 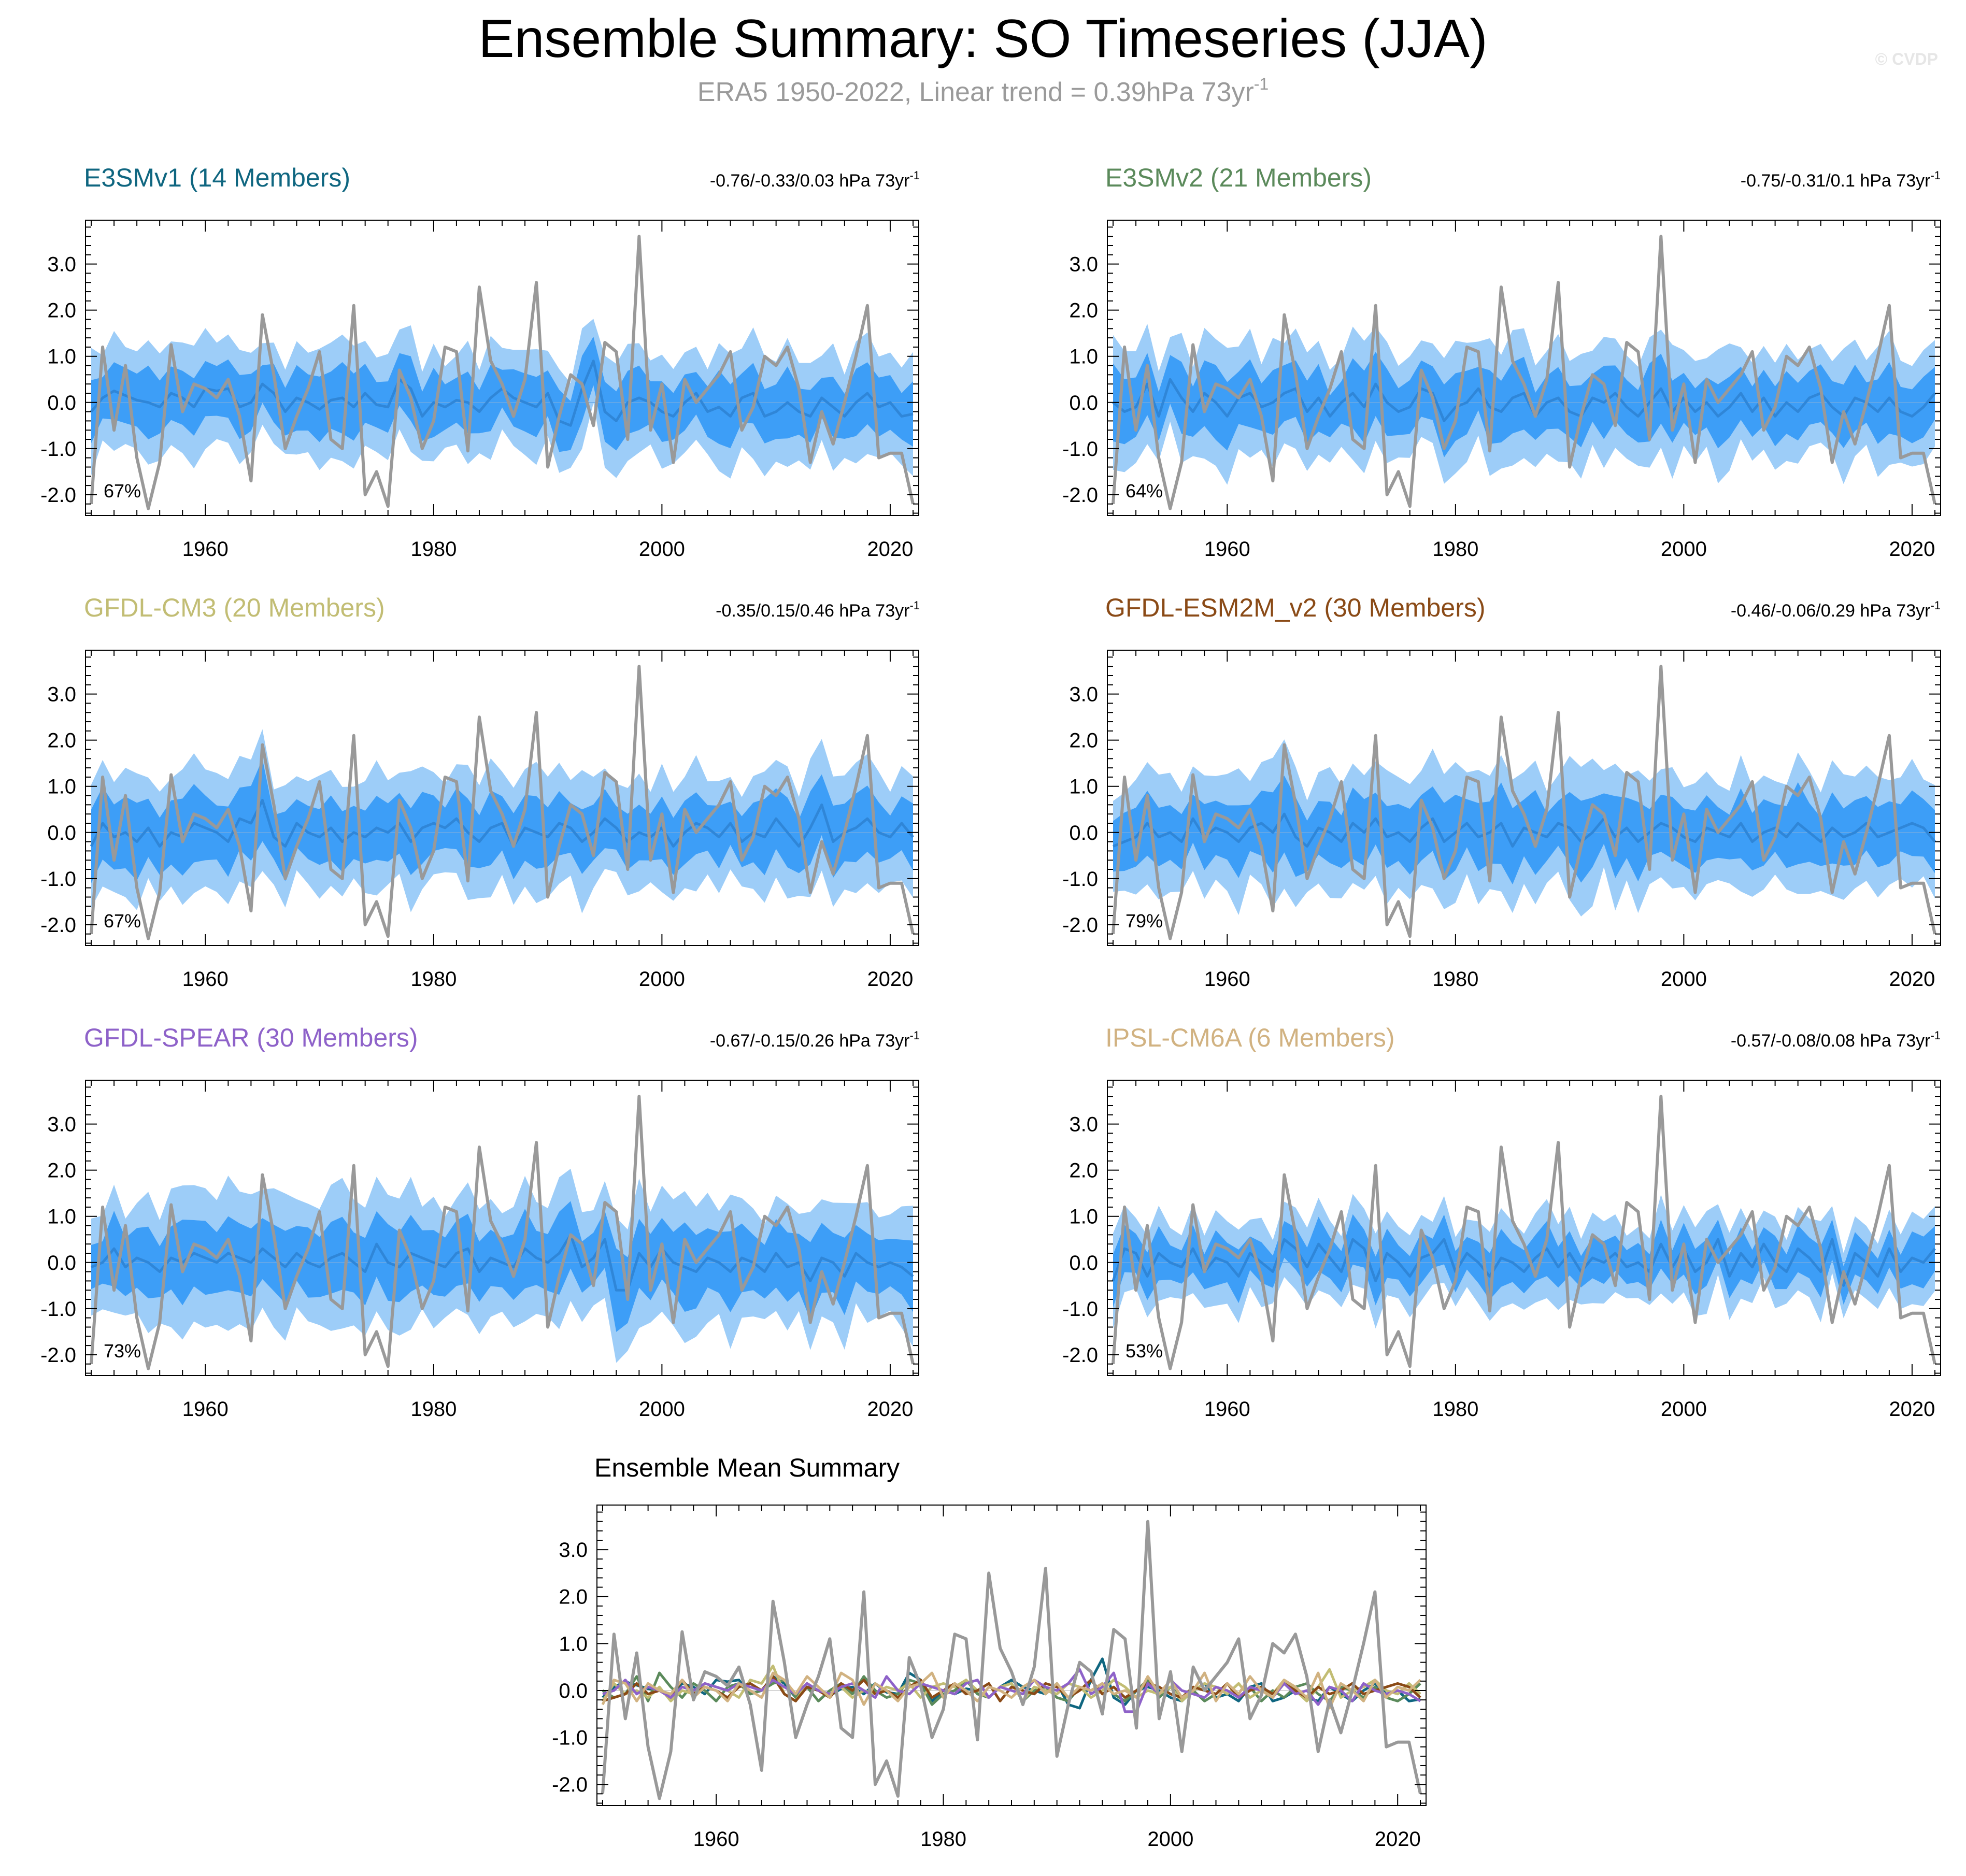 I want to click on panel-trend-range: -0.46/-0.06/0.29 hPa 73yr-1, so click(x=1836, y=610).